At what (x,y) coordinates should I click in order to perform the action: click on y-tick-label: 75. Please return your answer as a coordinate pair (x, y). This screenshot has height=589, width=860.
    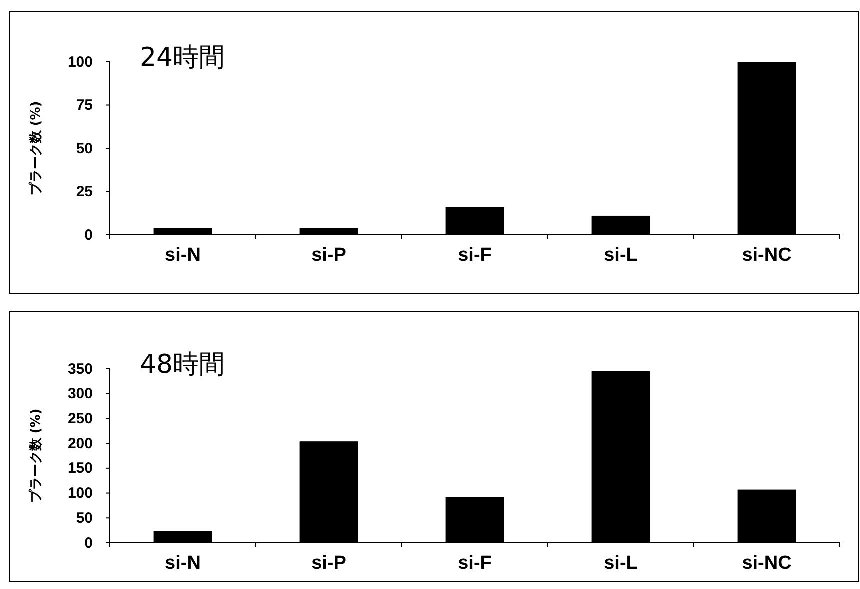
    Looking at the image, I should click on (84, 105).